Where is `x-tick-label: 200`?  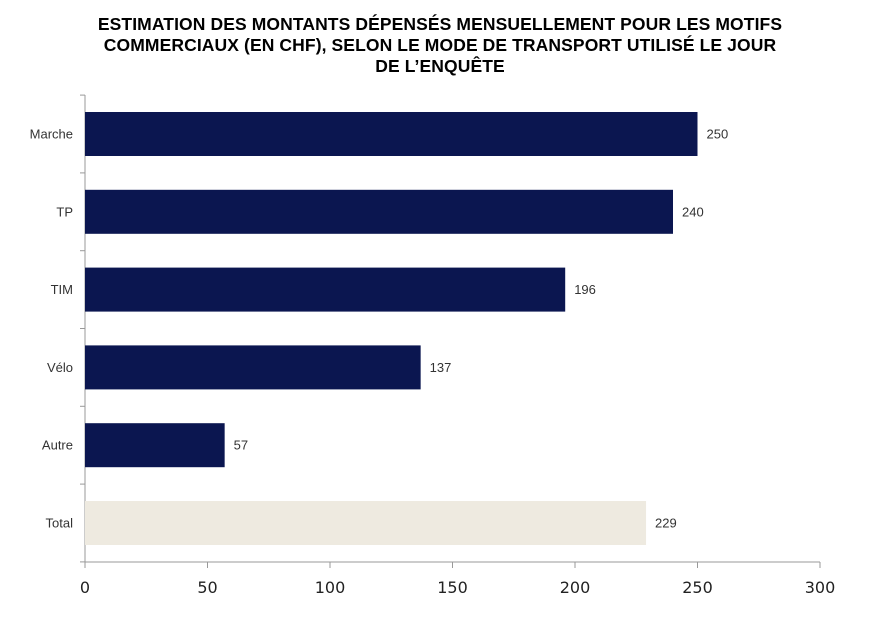 x-tick-label: 200 is located at coordinates (575, 587).